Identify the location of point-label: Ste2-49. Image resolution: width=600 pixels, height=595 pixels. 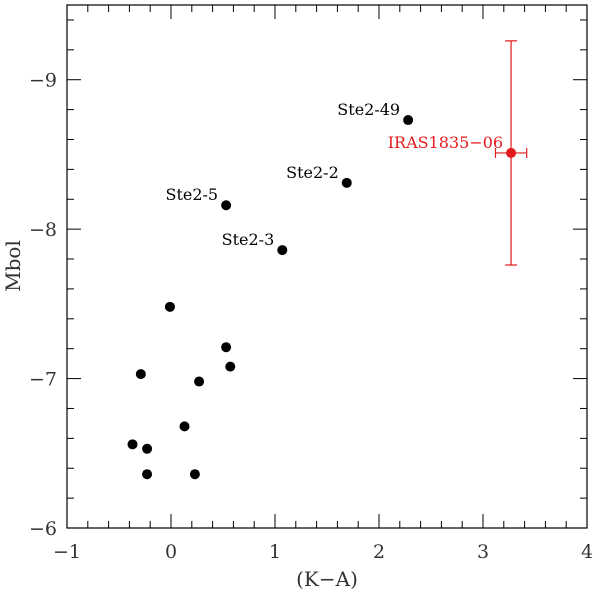
(368, 109).